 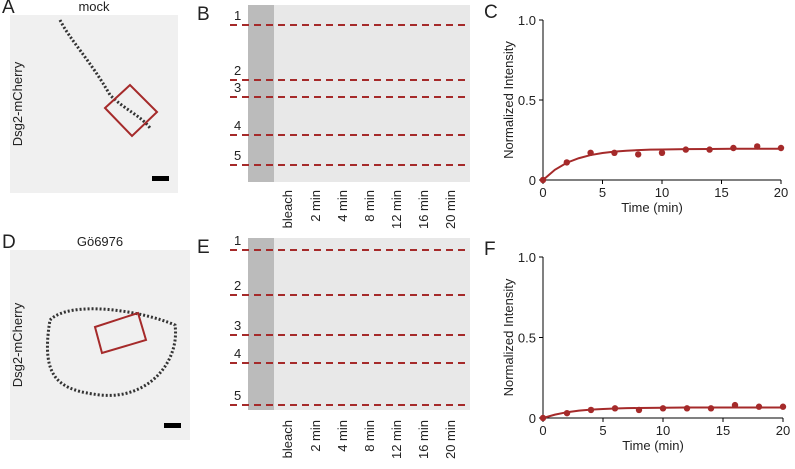 I want to click on panel-letter: D, so click(x=9, y=242).